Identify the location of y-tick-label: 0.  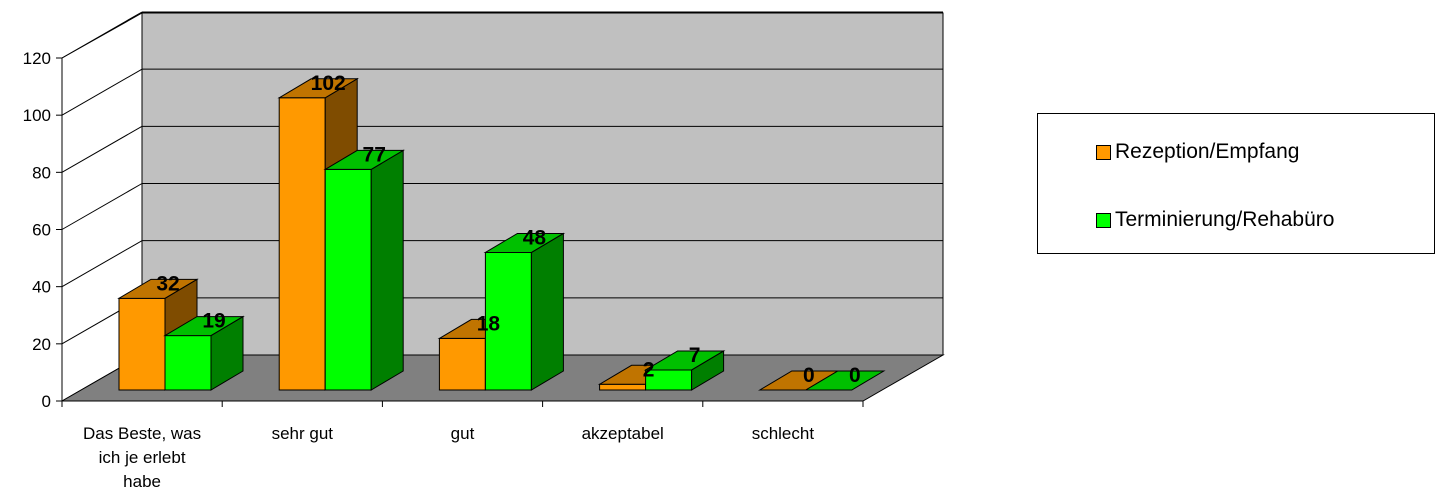
(46, 401).